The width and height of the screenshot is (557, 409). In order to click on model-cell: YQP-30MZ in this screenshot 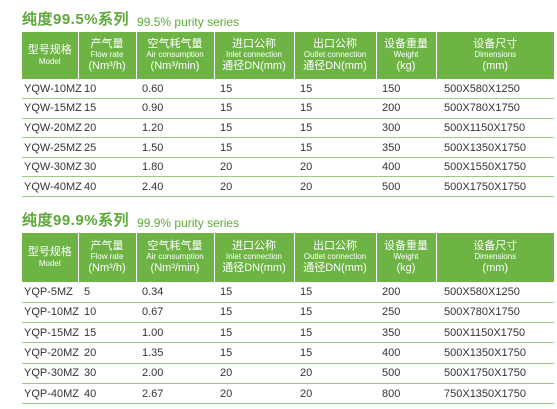, I will do `click(50, 373)`.